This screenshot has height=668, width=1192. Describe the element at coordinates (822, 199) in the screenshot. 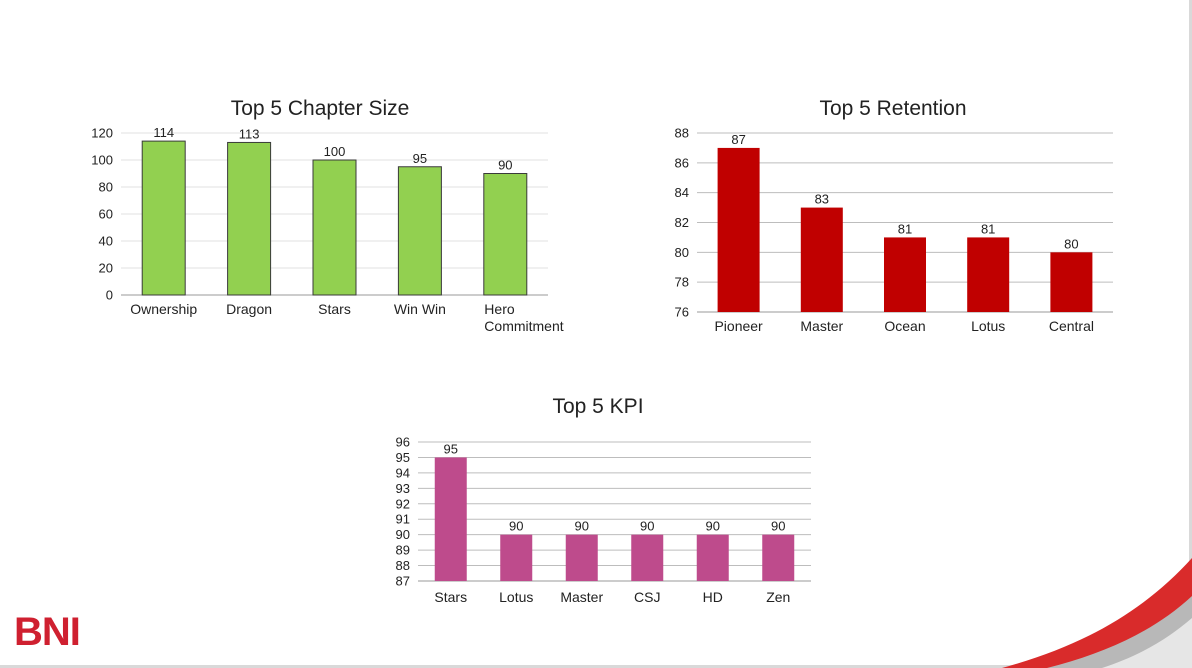

I see `data-label: 83` at that location.